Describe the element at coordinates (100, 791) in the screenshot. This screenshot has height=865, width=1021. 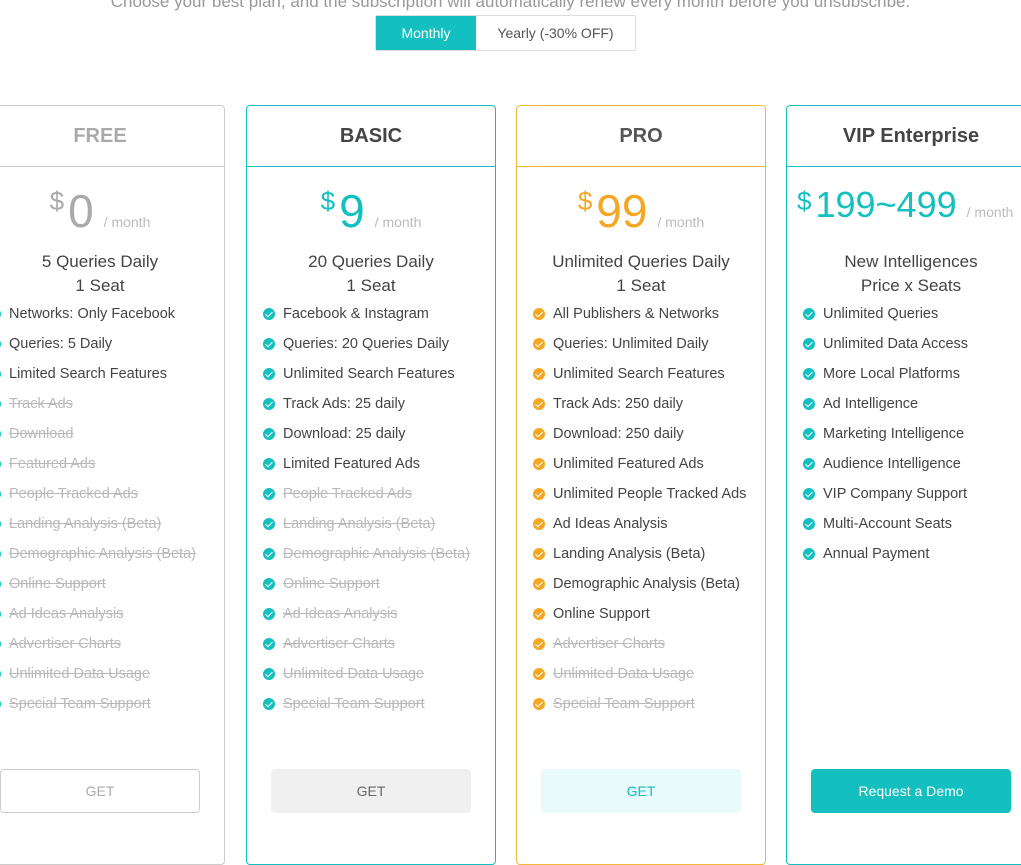
I see `get-free-button: GET` at that location.